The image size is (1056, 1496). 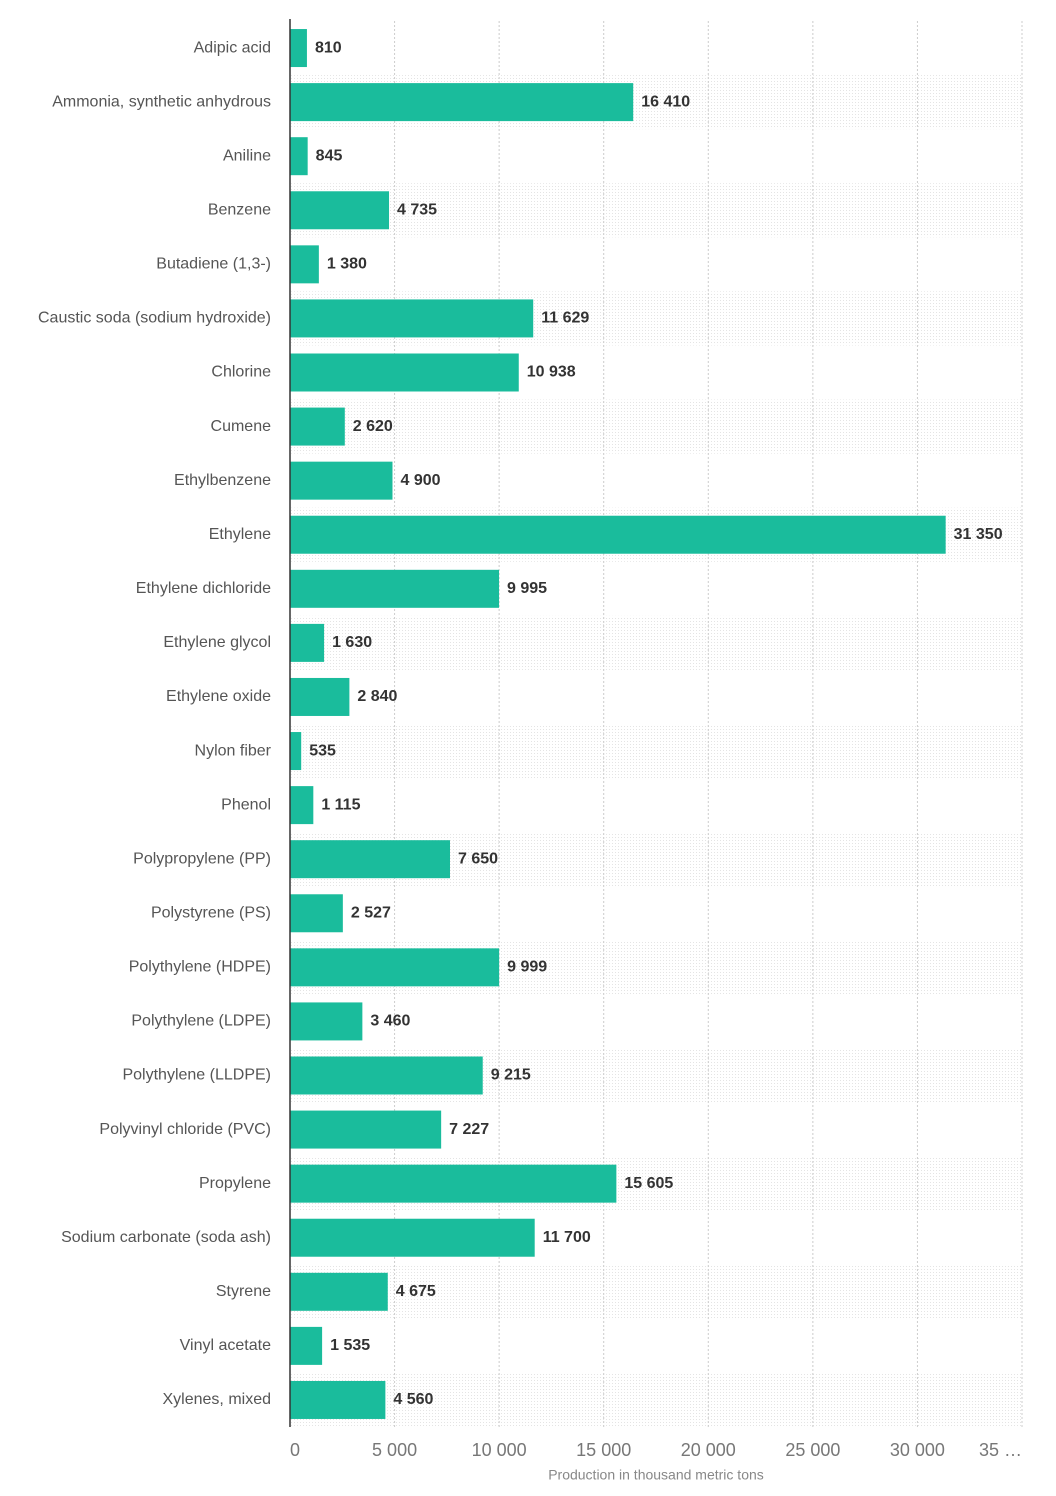 I want to click on y-tick-label: Vinyl acetate, so click(x=225, y=1345).